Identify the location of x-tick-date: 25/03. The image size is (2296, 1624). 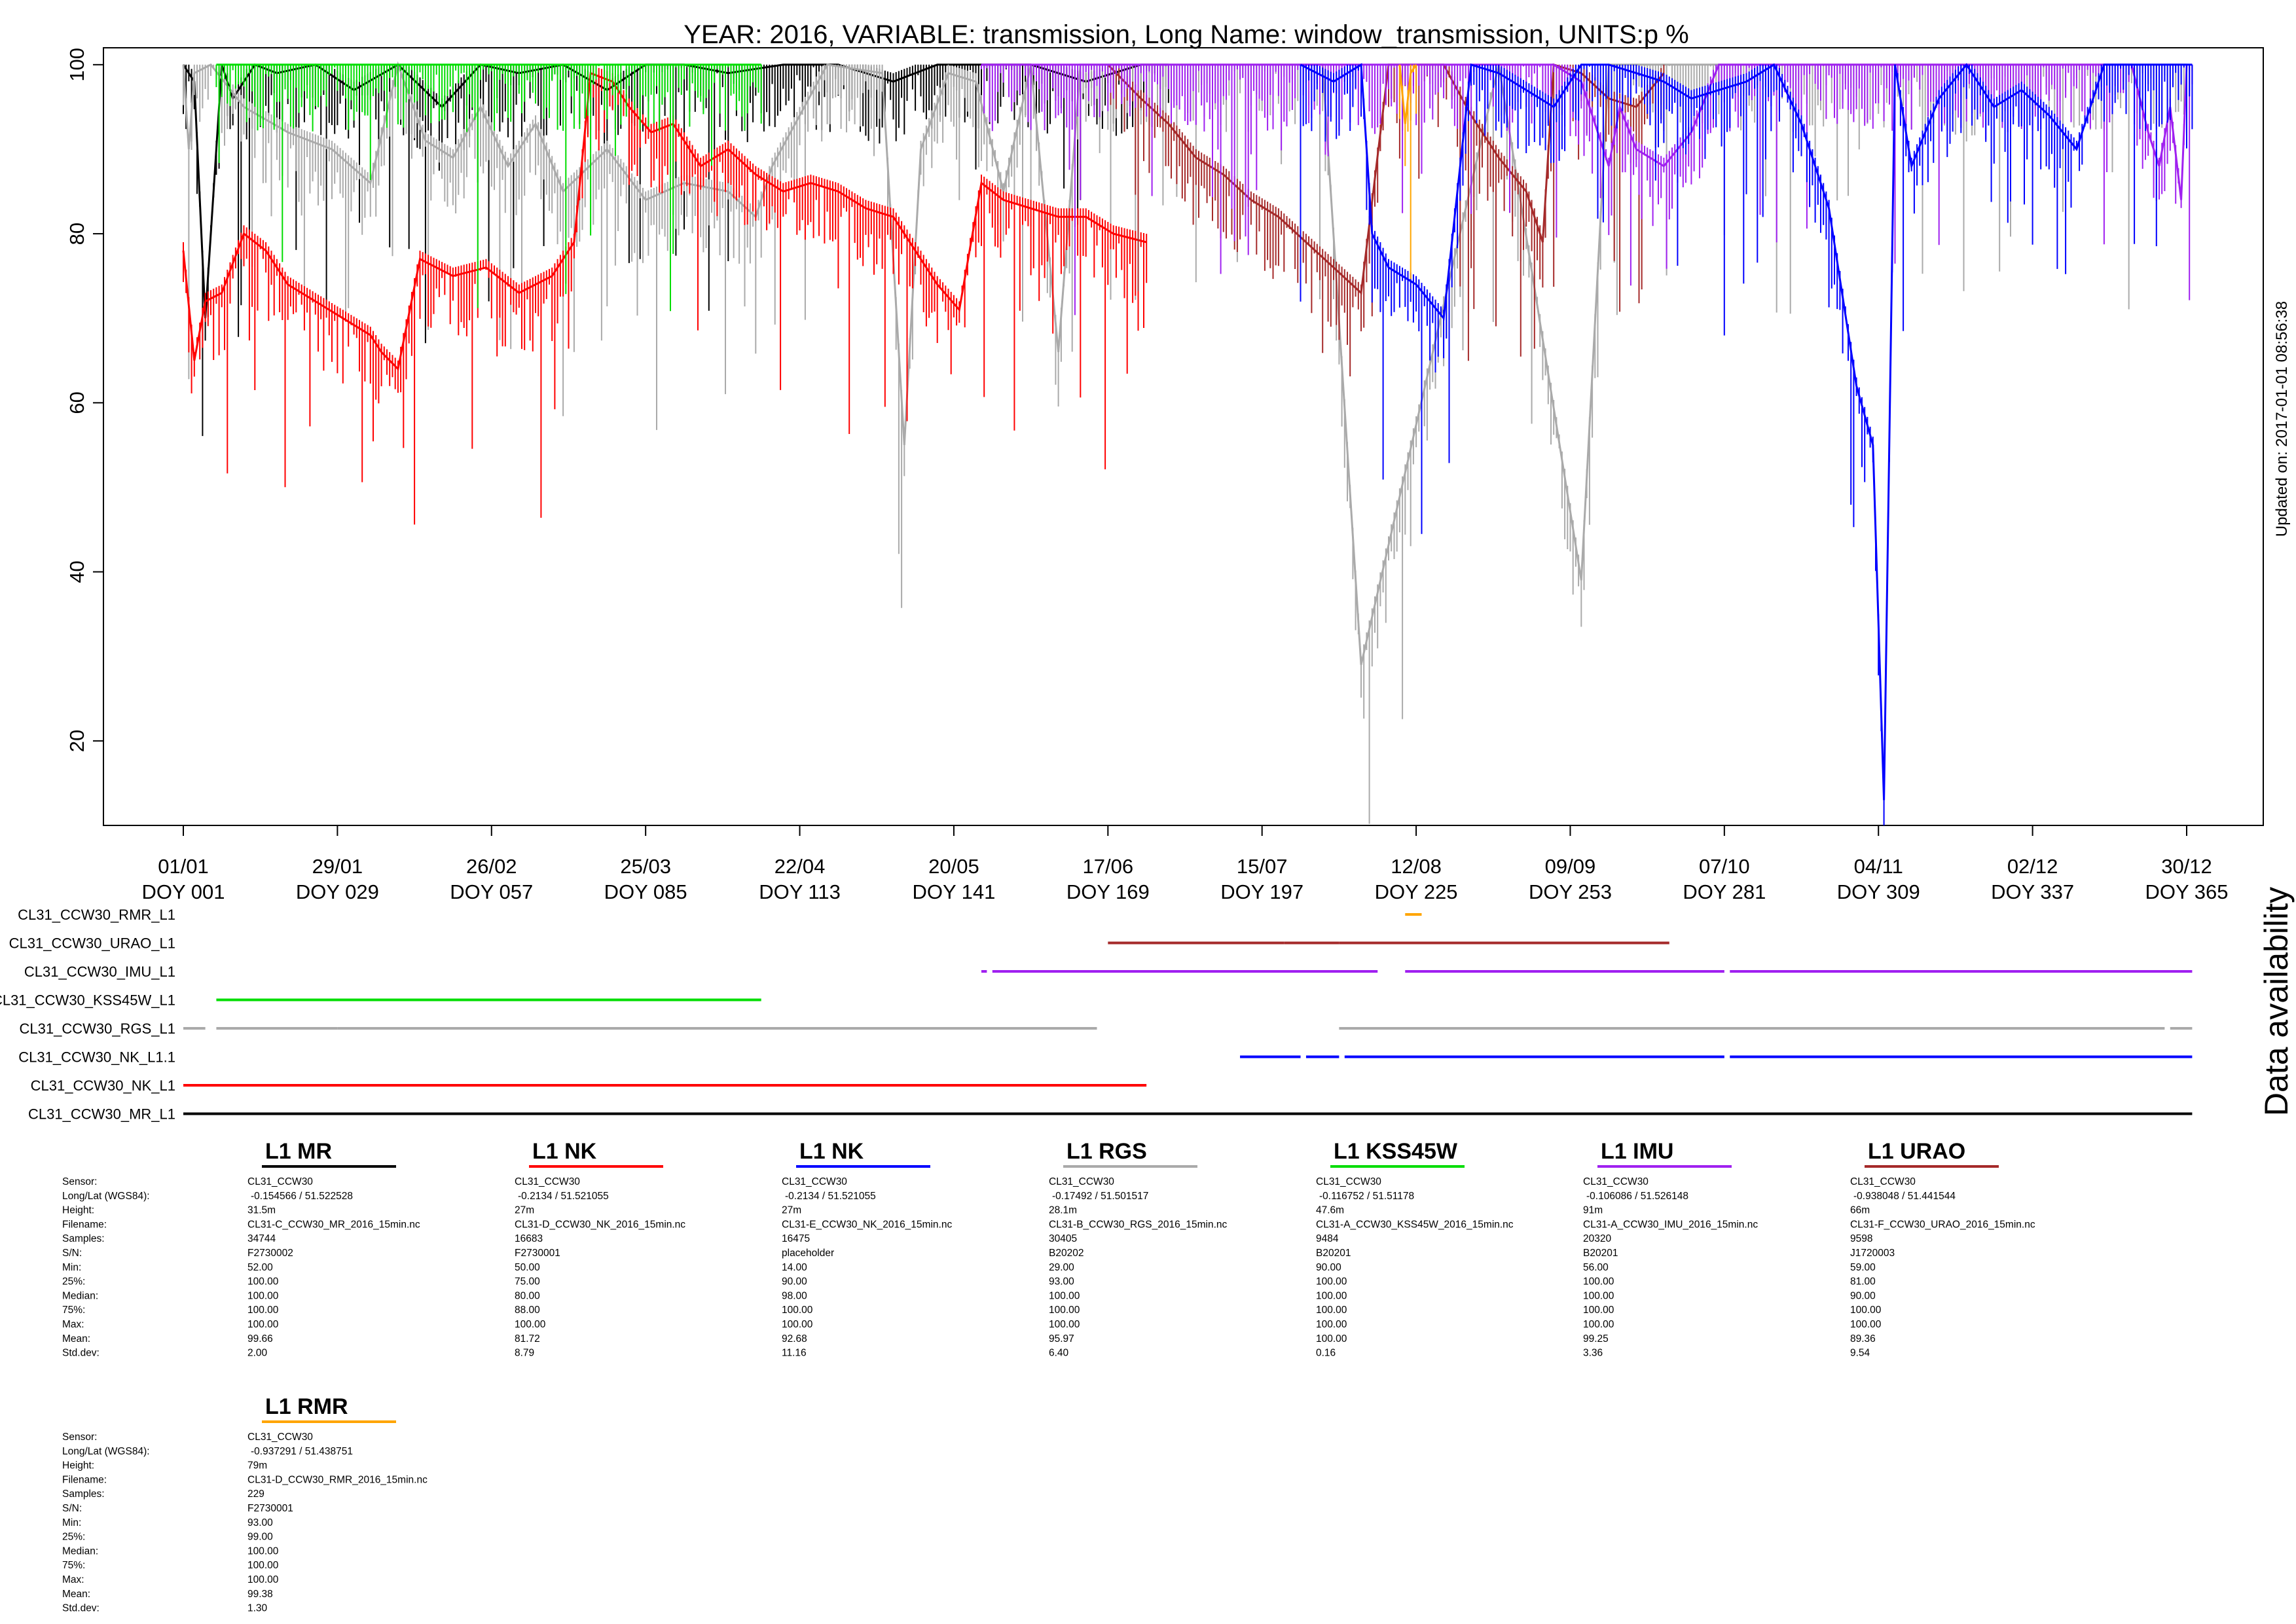
(645, 866).